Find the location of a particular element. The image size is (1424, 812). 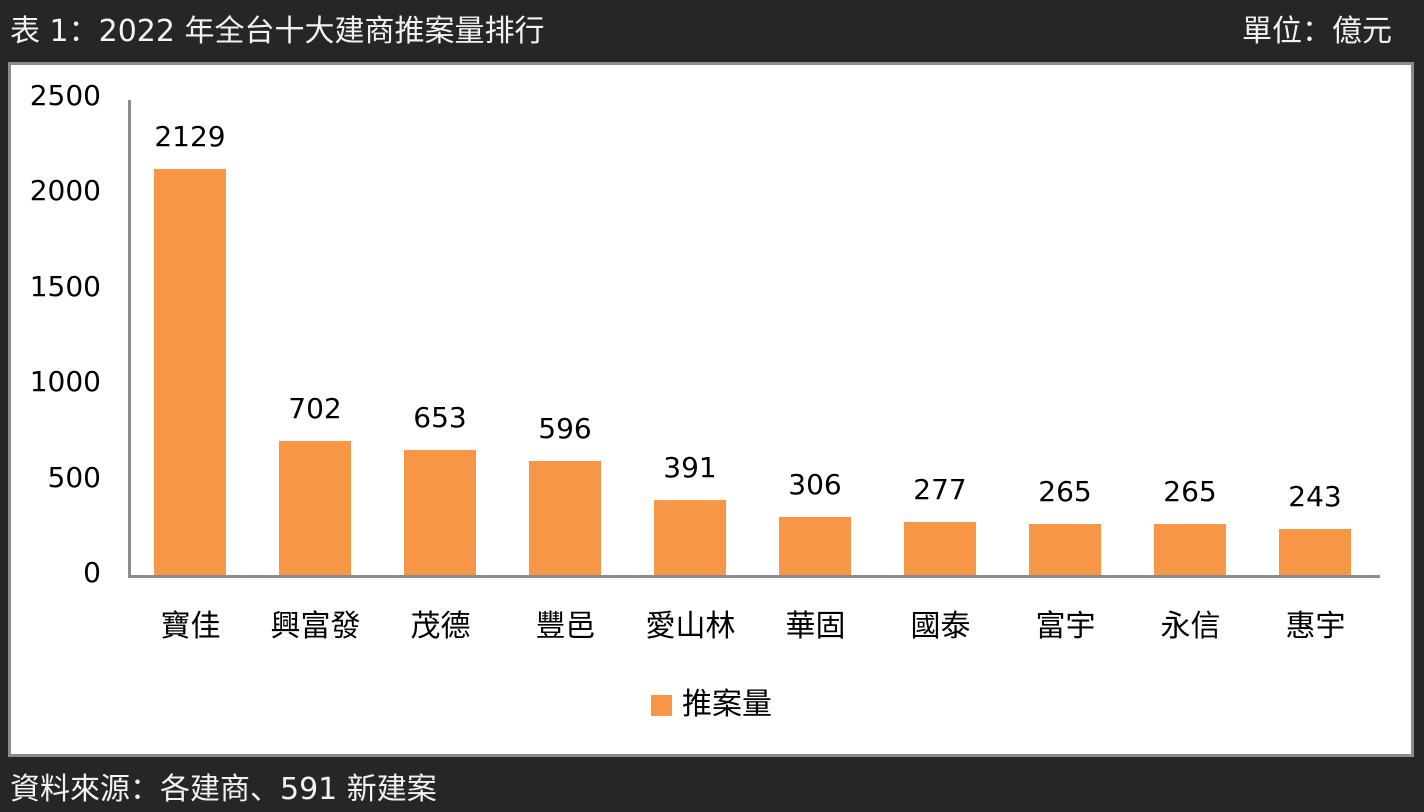

bar-value-label: 306 is located at coordinates (815, 484).